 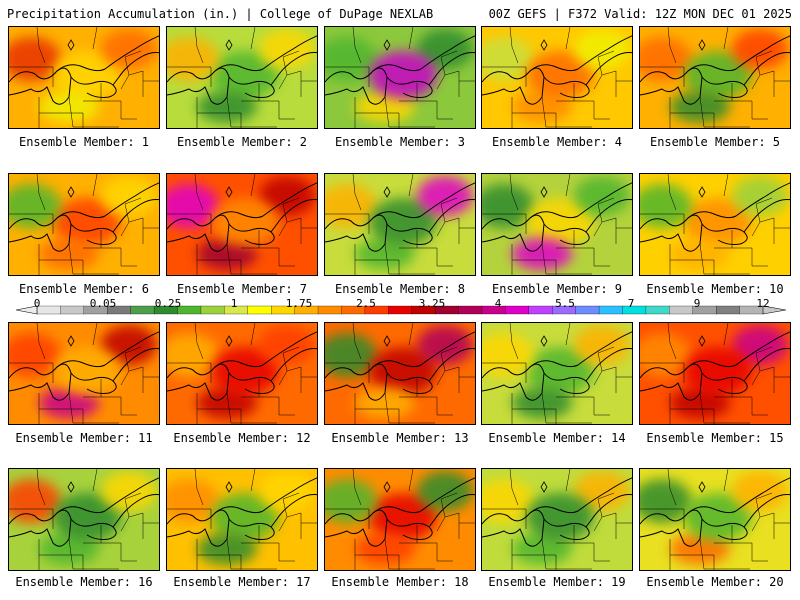 What do you see at coordinates (432, 303) in the screenshot?
I see `colorbar-tick-label: 3.25` at bounding box center [432, 303].